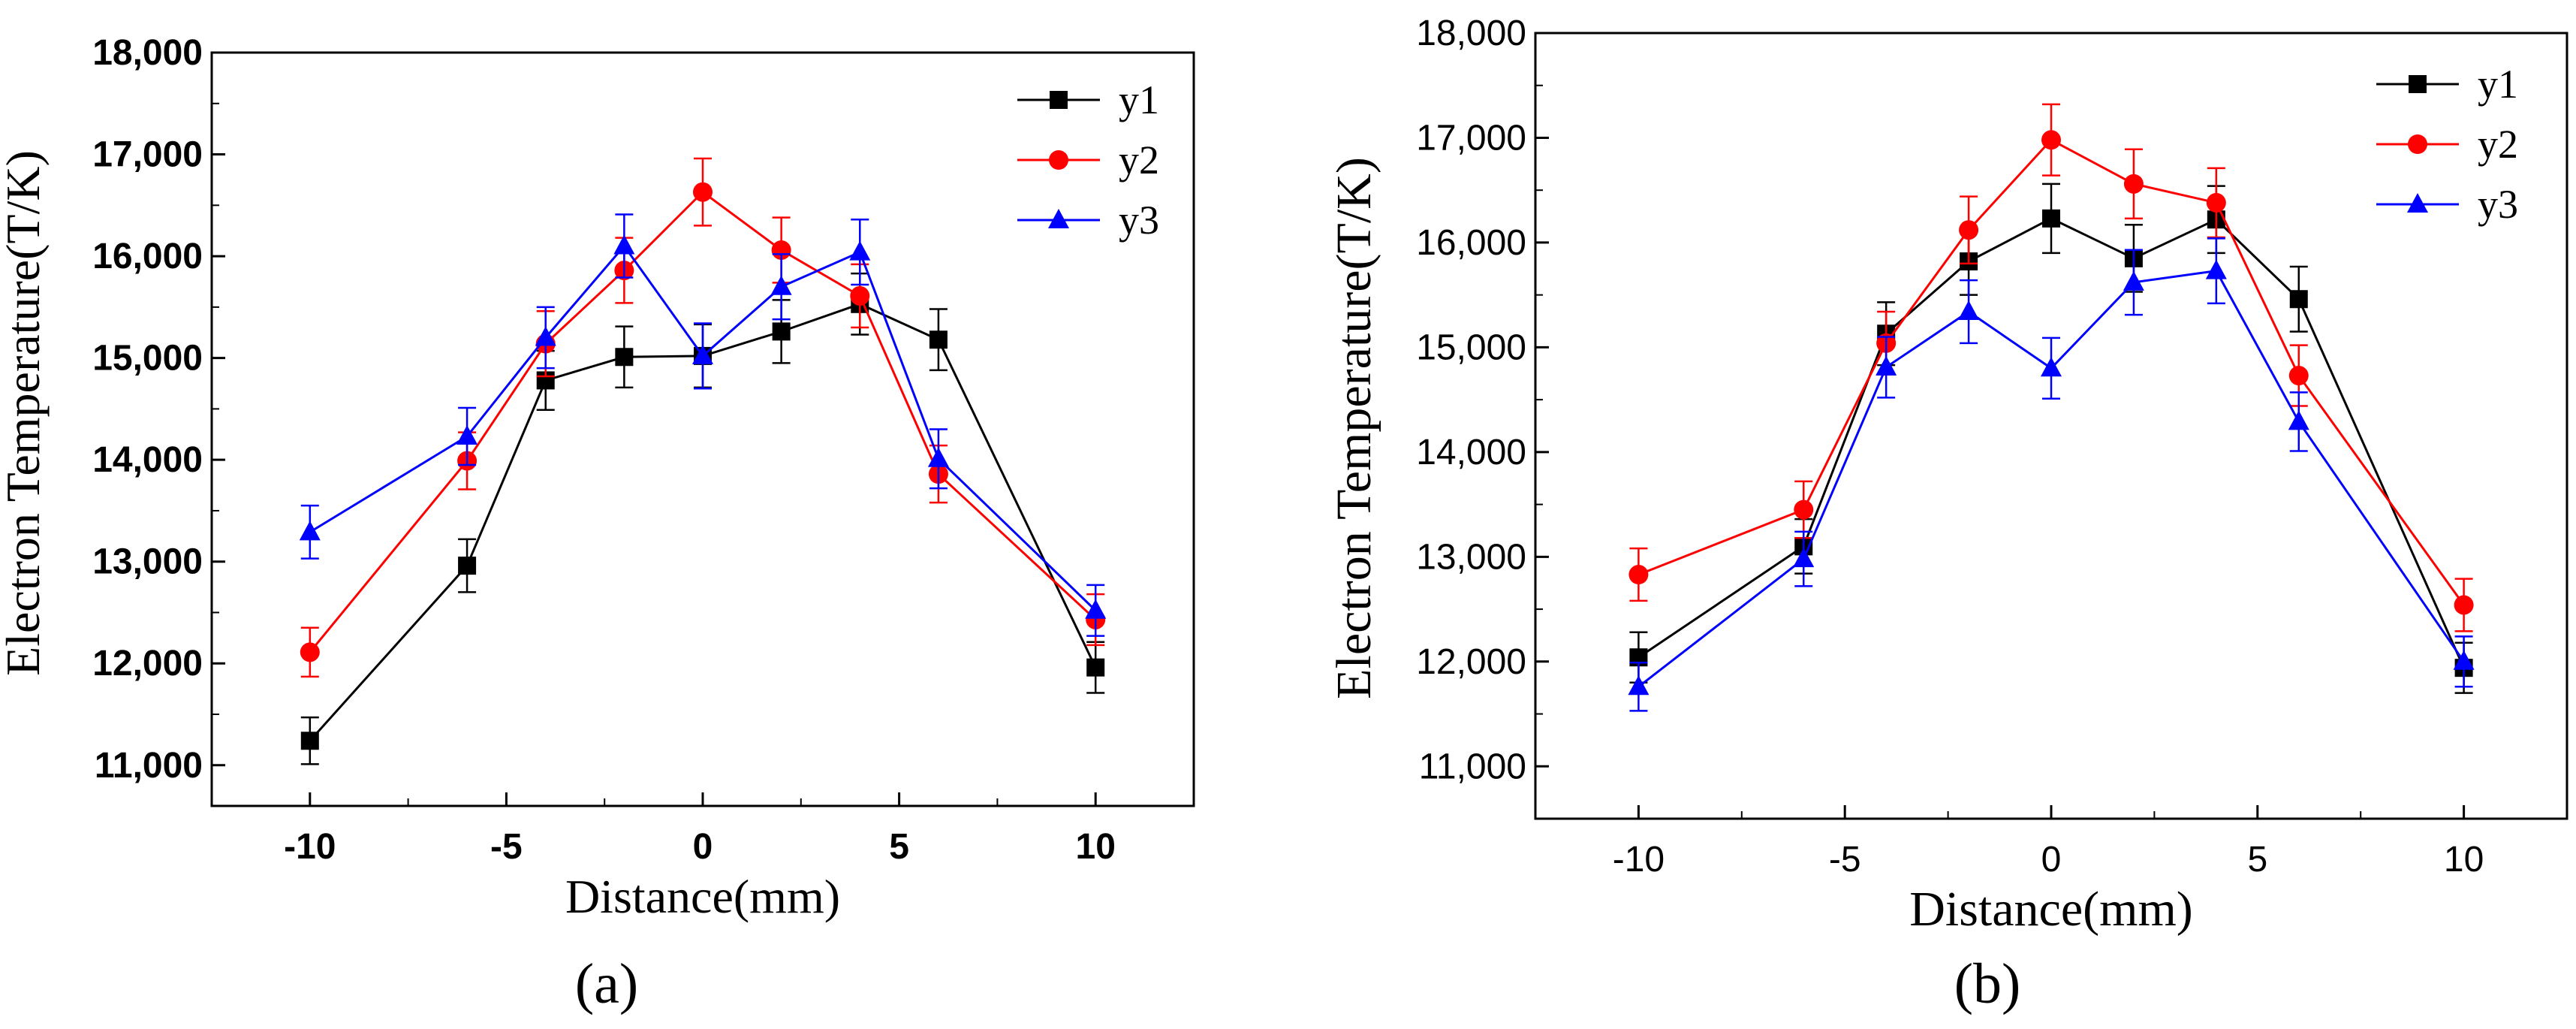 This screenshot has width=2576, height=1029. What do you see at coordinates (1987, 984) in the screenshot?
I see `panel-label-b: (b)` at bounding box center [1987, 984].